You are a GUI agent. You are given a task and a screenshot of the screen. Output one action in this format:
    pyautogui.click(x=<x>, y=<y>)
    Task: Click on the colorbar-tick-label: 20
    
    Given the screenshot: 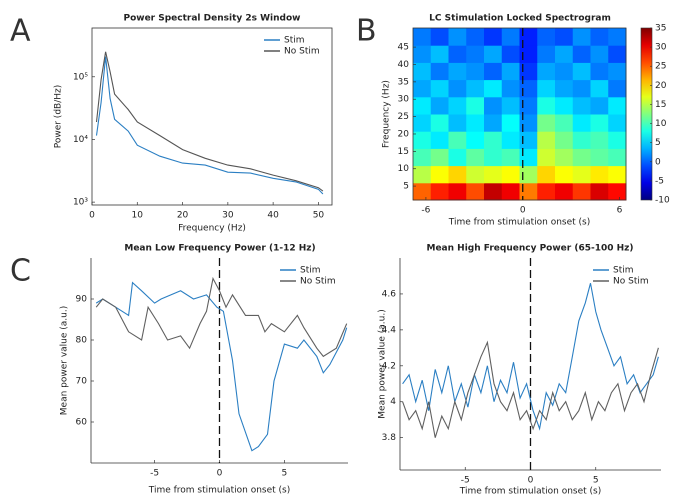 What is the action you would take?
    pyautogui.click(x=661, y=86)
    